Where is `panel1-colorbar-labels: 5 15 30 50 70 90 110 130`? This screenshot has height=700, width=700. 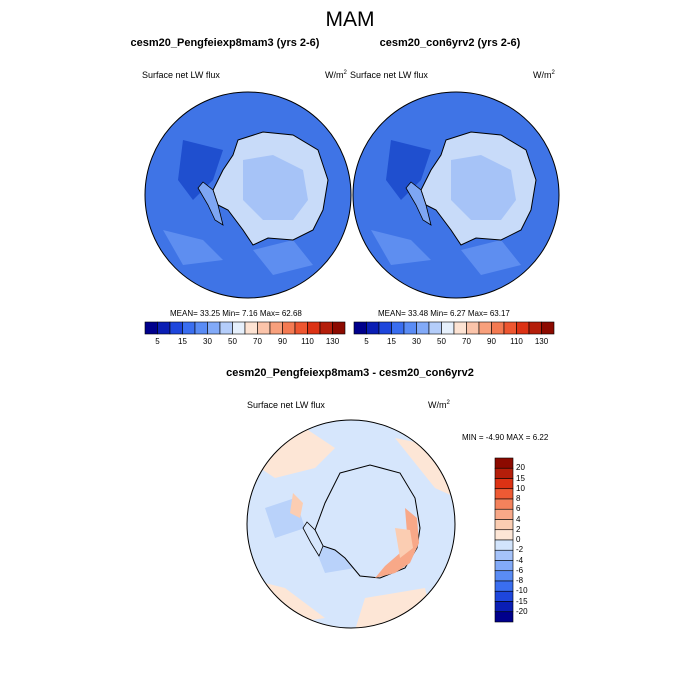 panel1-colorbar-labels: 5 15 30 50 70 90 110 130 is located at coordinates (245, 343).